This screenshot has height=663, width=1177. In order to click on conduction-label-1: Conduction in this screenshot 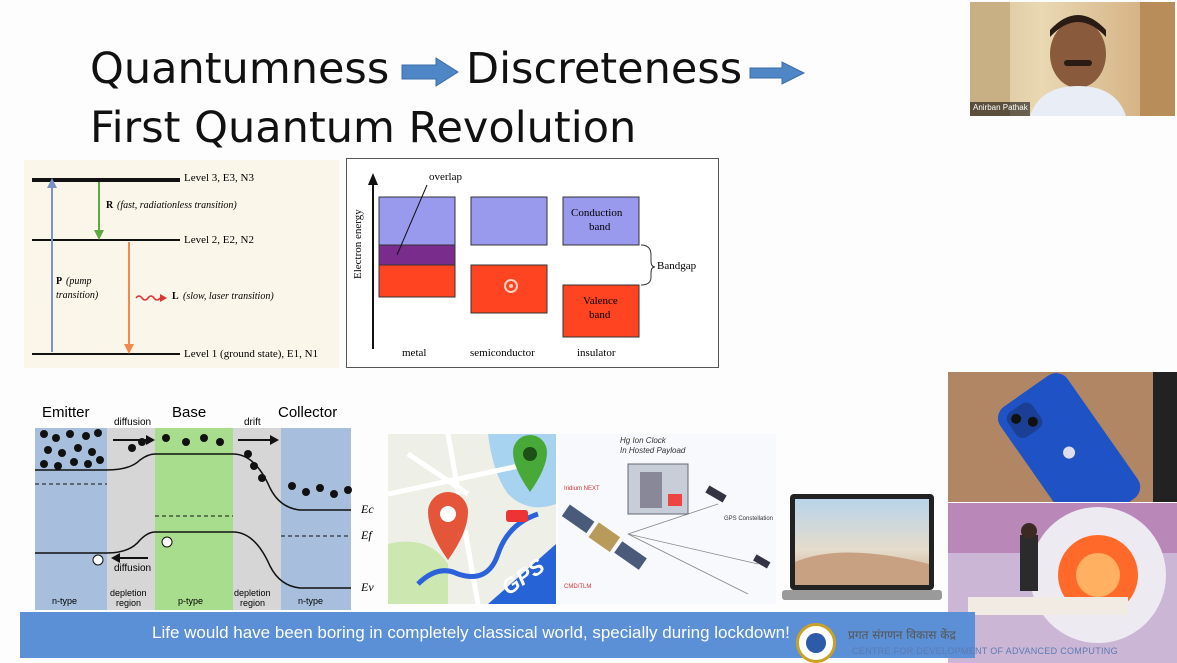, I will do `click(597, 213)`.